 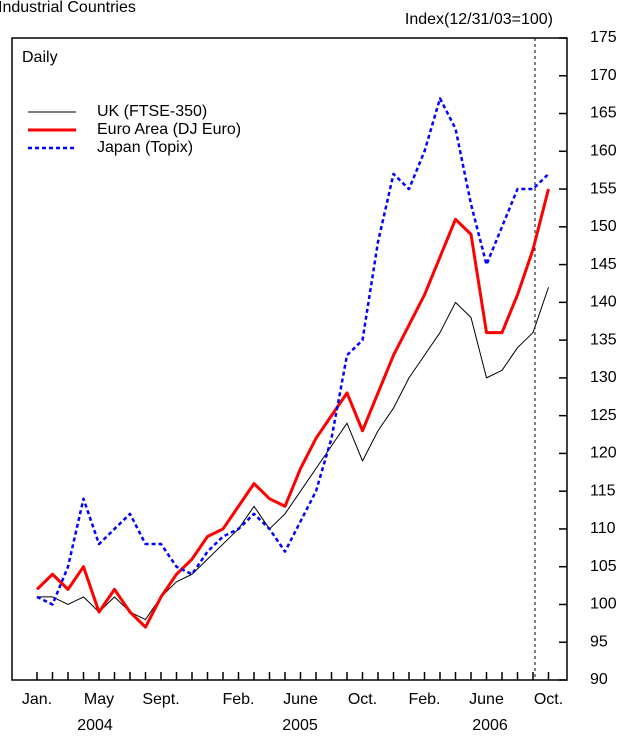 What do you see at coordinates (95, 725) in the screenshot?
I see `year-label: 2004` at bounding box center [95, 725].